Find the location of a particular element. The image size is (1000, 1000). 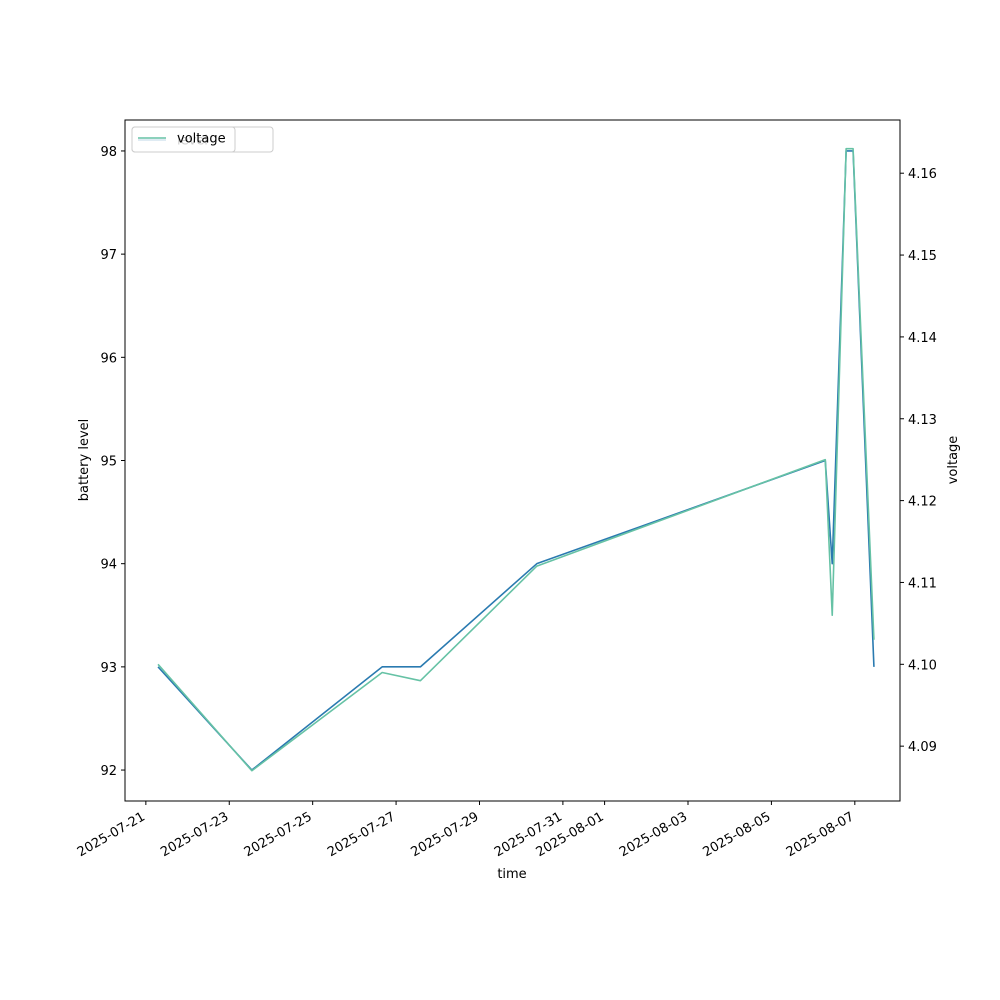

y-left-tick-label: 98 is located at coordinates (108, 152).